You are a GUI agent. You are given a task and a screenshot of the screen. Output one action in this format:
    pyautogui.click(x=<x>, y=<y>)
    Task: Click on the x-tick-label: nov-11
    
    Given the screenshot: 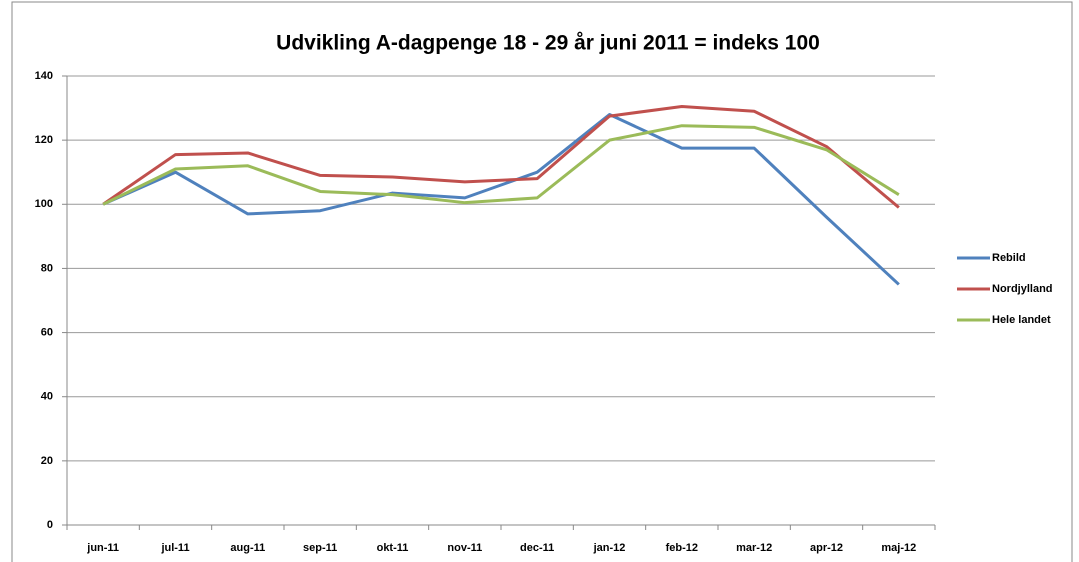 What is the action you would take?
    pyautogui.click(x=464, y=548)
    